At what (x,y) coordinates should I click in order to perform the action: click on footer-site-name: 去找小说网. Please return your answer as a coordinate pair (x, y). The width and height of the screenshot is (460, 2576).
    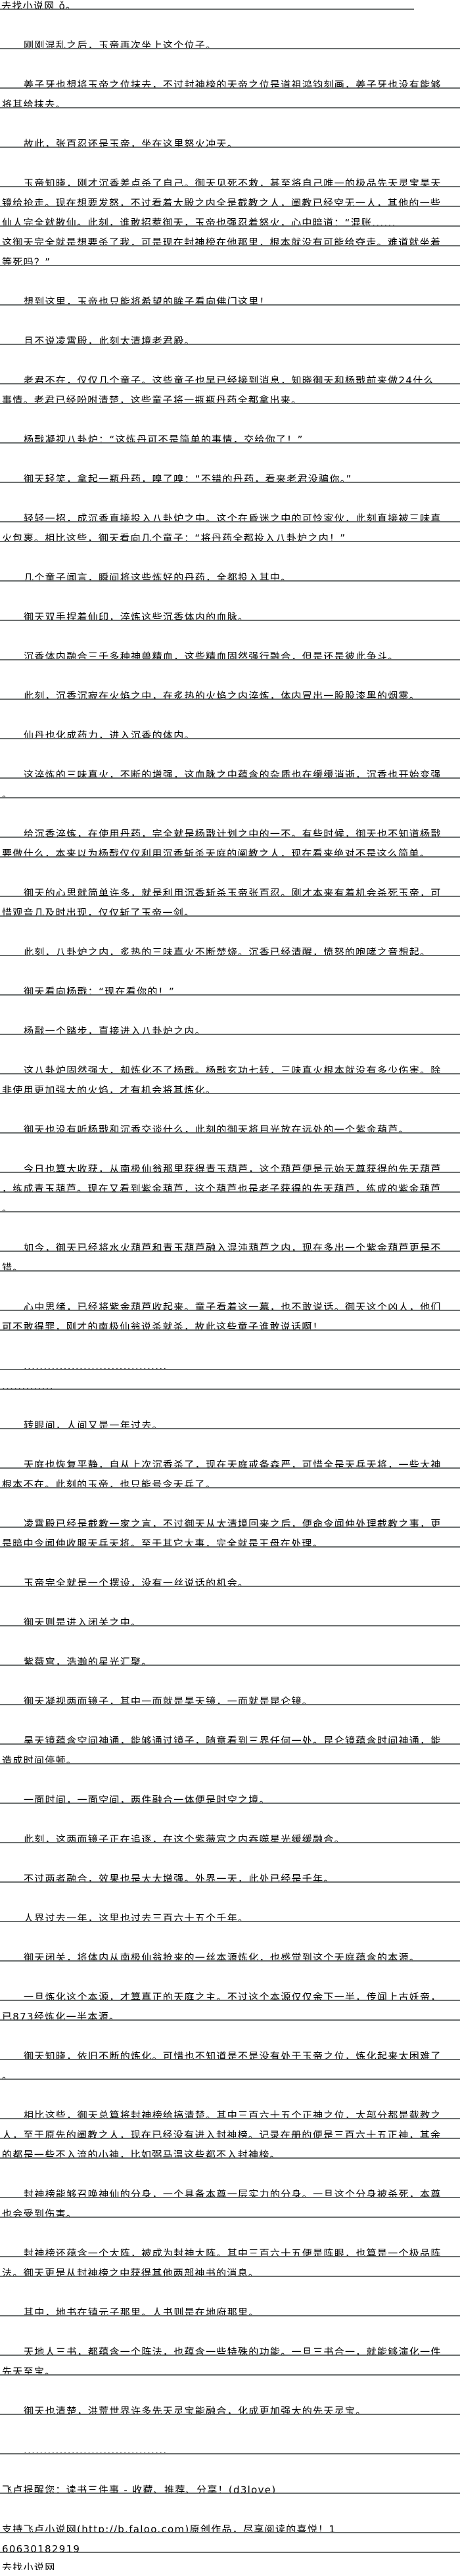
    Looking at the image, I should click on (29, 2566).